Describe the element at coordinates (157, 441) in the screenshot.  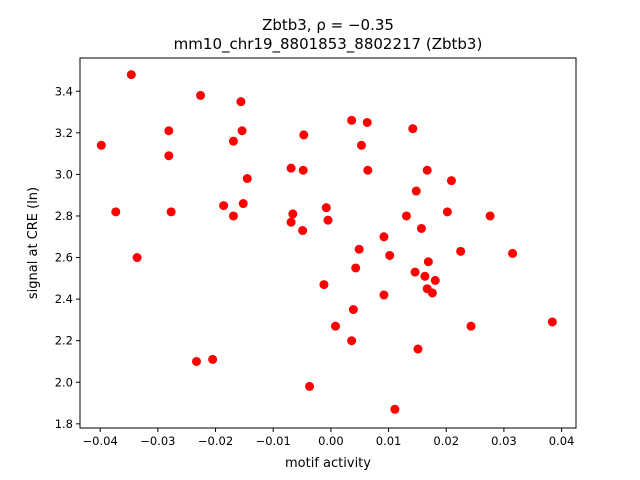
I see `x-tick-label: −0.03` at that location.